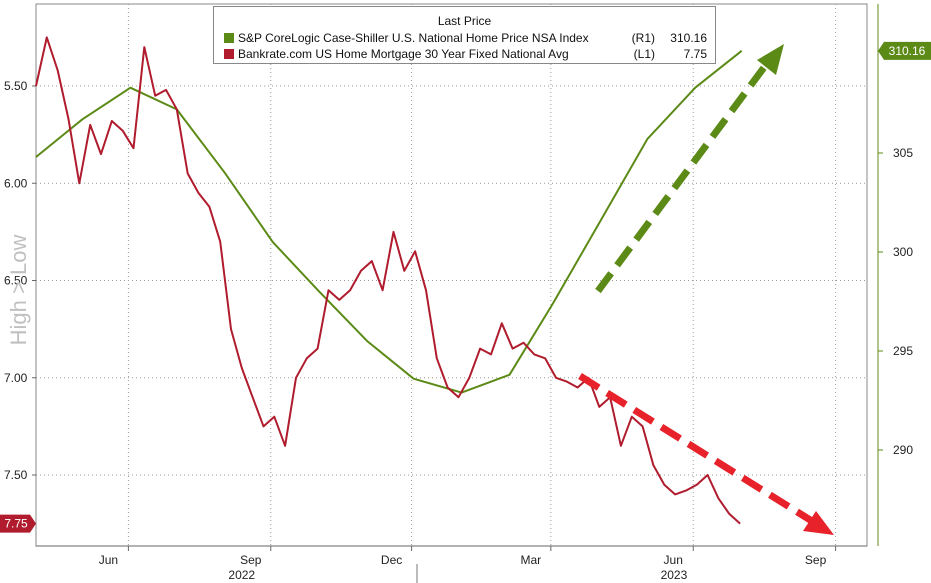 The height and width of the screenshot is (583, 931). Describe the element at coordinates (903, 252) in the screenshot. I see `right-tick-label: 300` at that location.